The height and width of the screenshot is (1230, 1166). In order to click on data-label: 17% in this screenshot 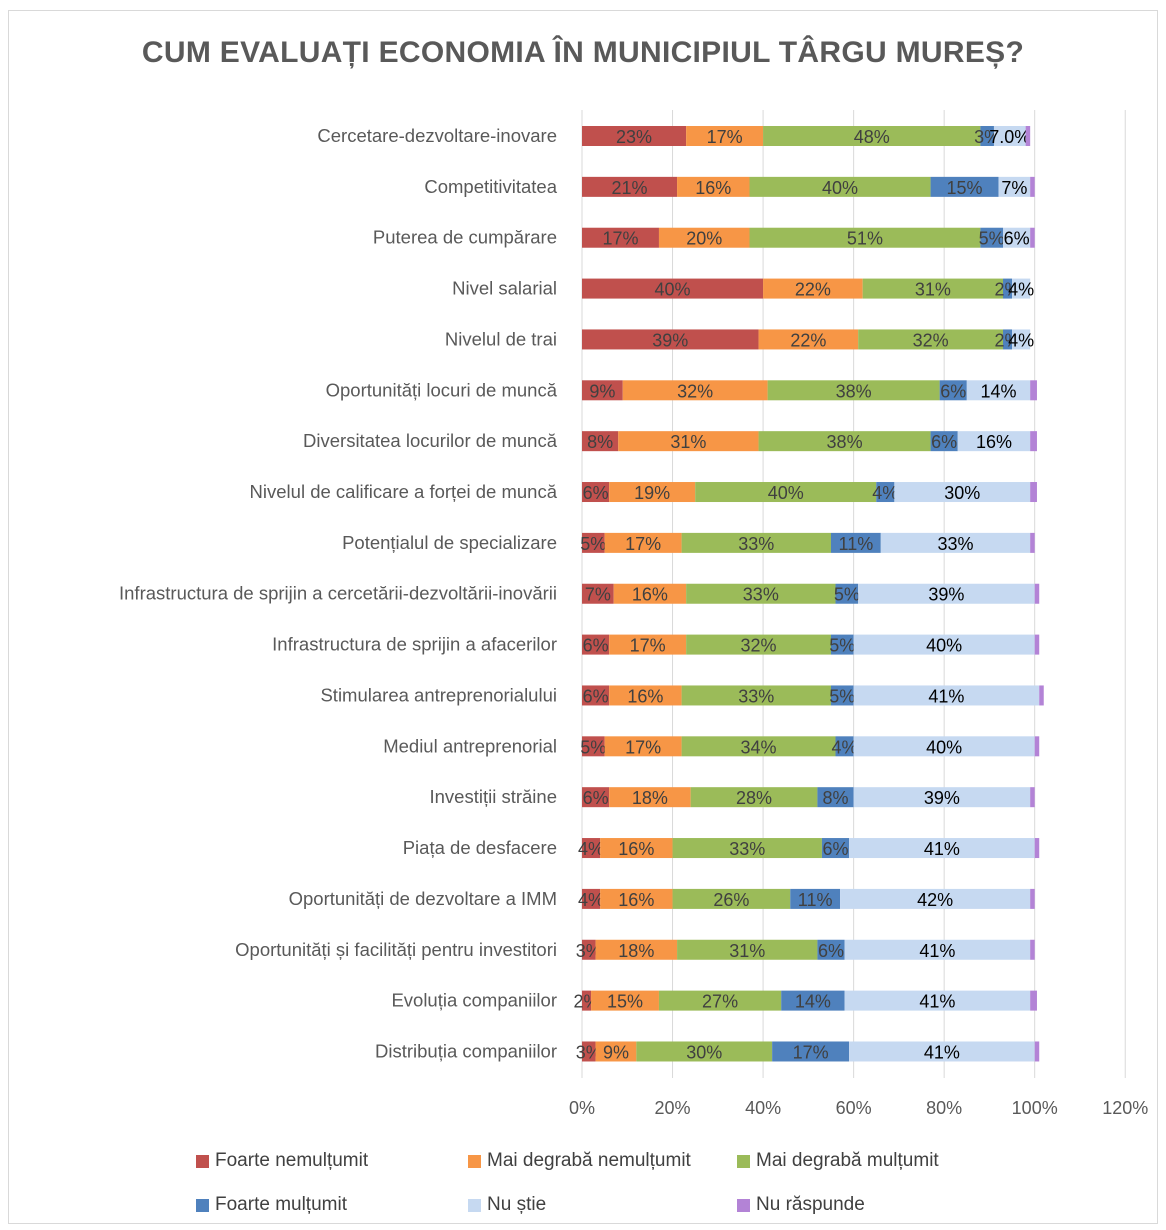, I will do `click(648, 646)`.